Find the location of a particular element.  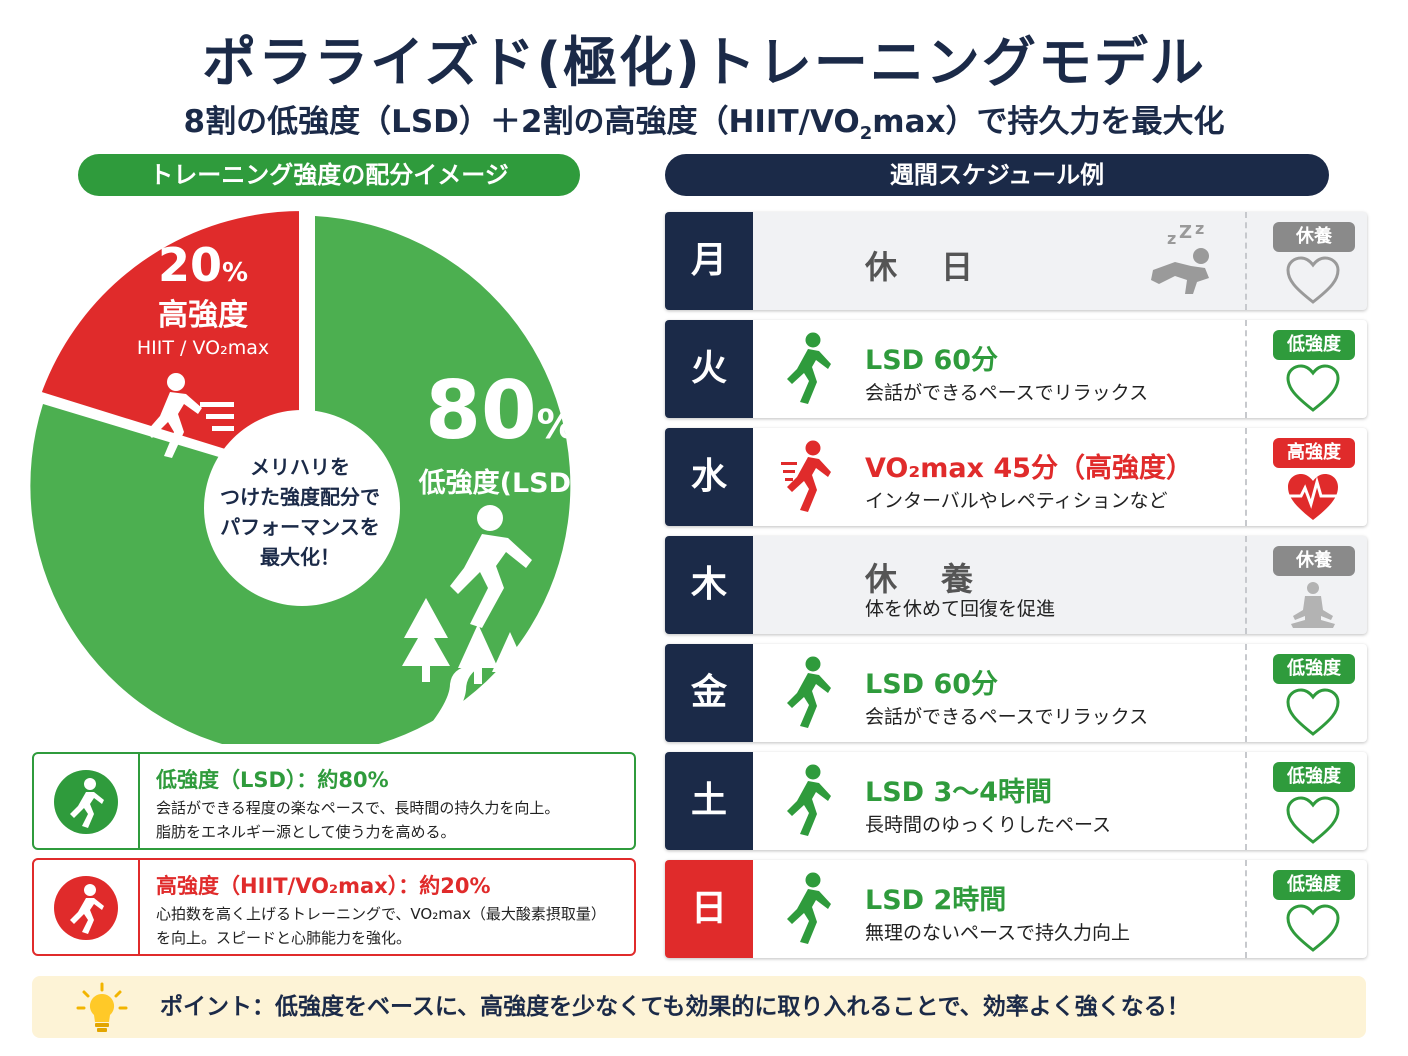

day-label: 月 is located at coordinates (709, 261).